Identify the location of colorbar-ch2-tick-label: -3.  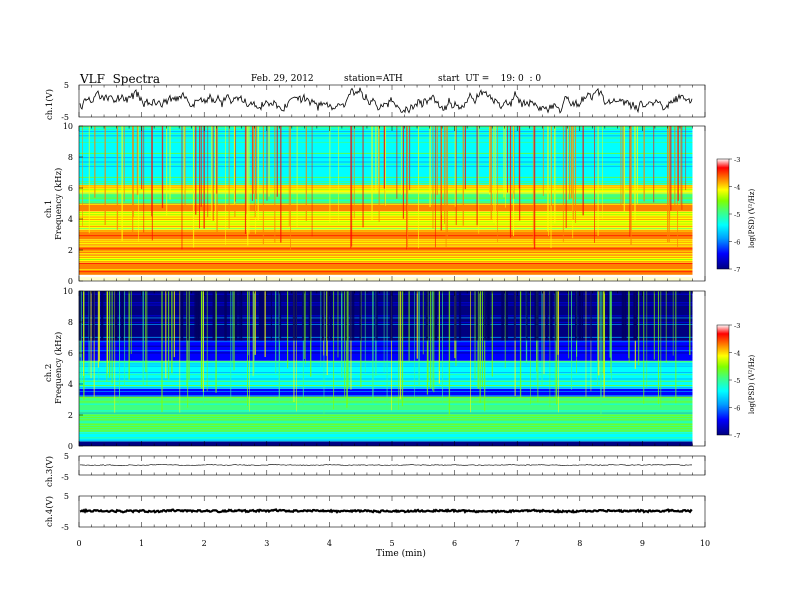
(737, 326).